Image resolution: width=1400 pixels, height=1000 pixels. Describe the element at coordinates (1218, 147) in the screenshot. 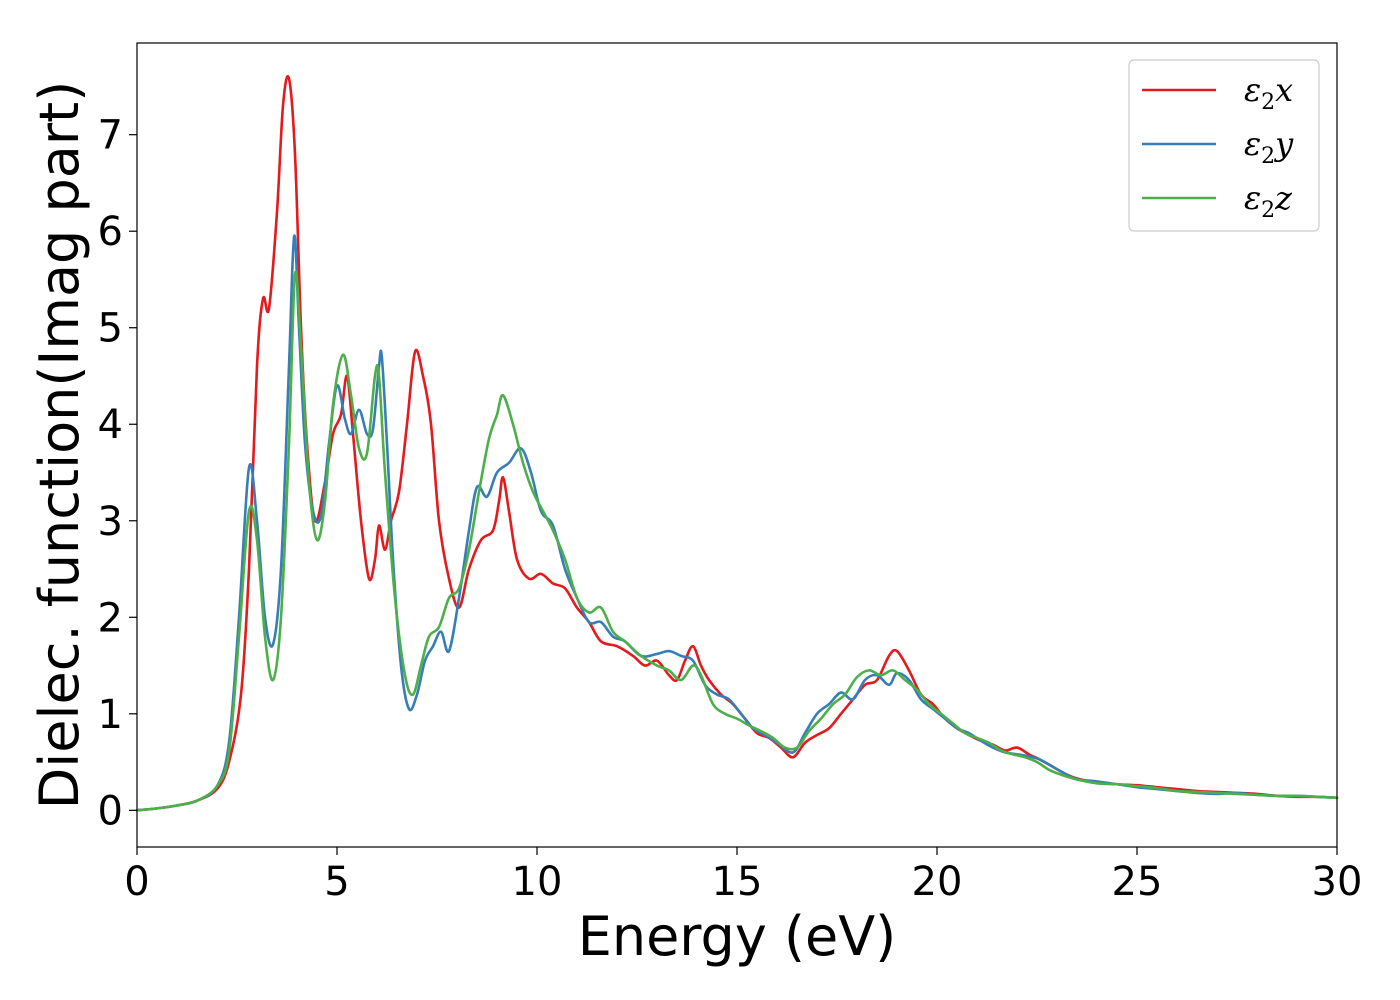

I see `legend-entry-y: ε2y` at that location.